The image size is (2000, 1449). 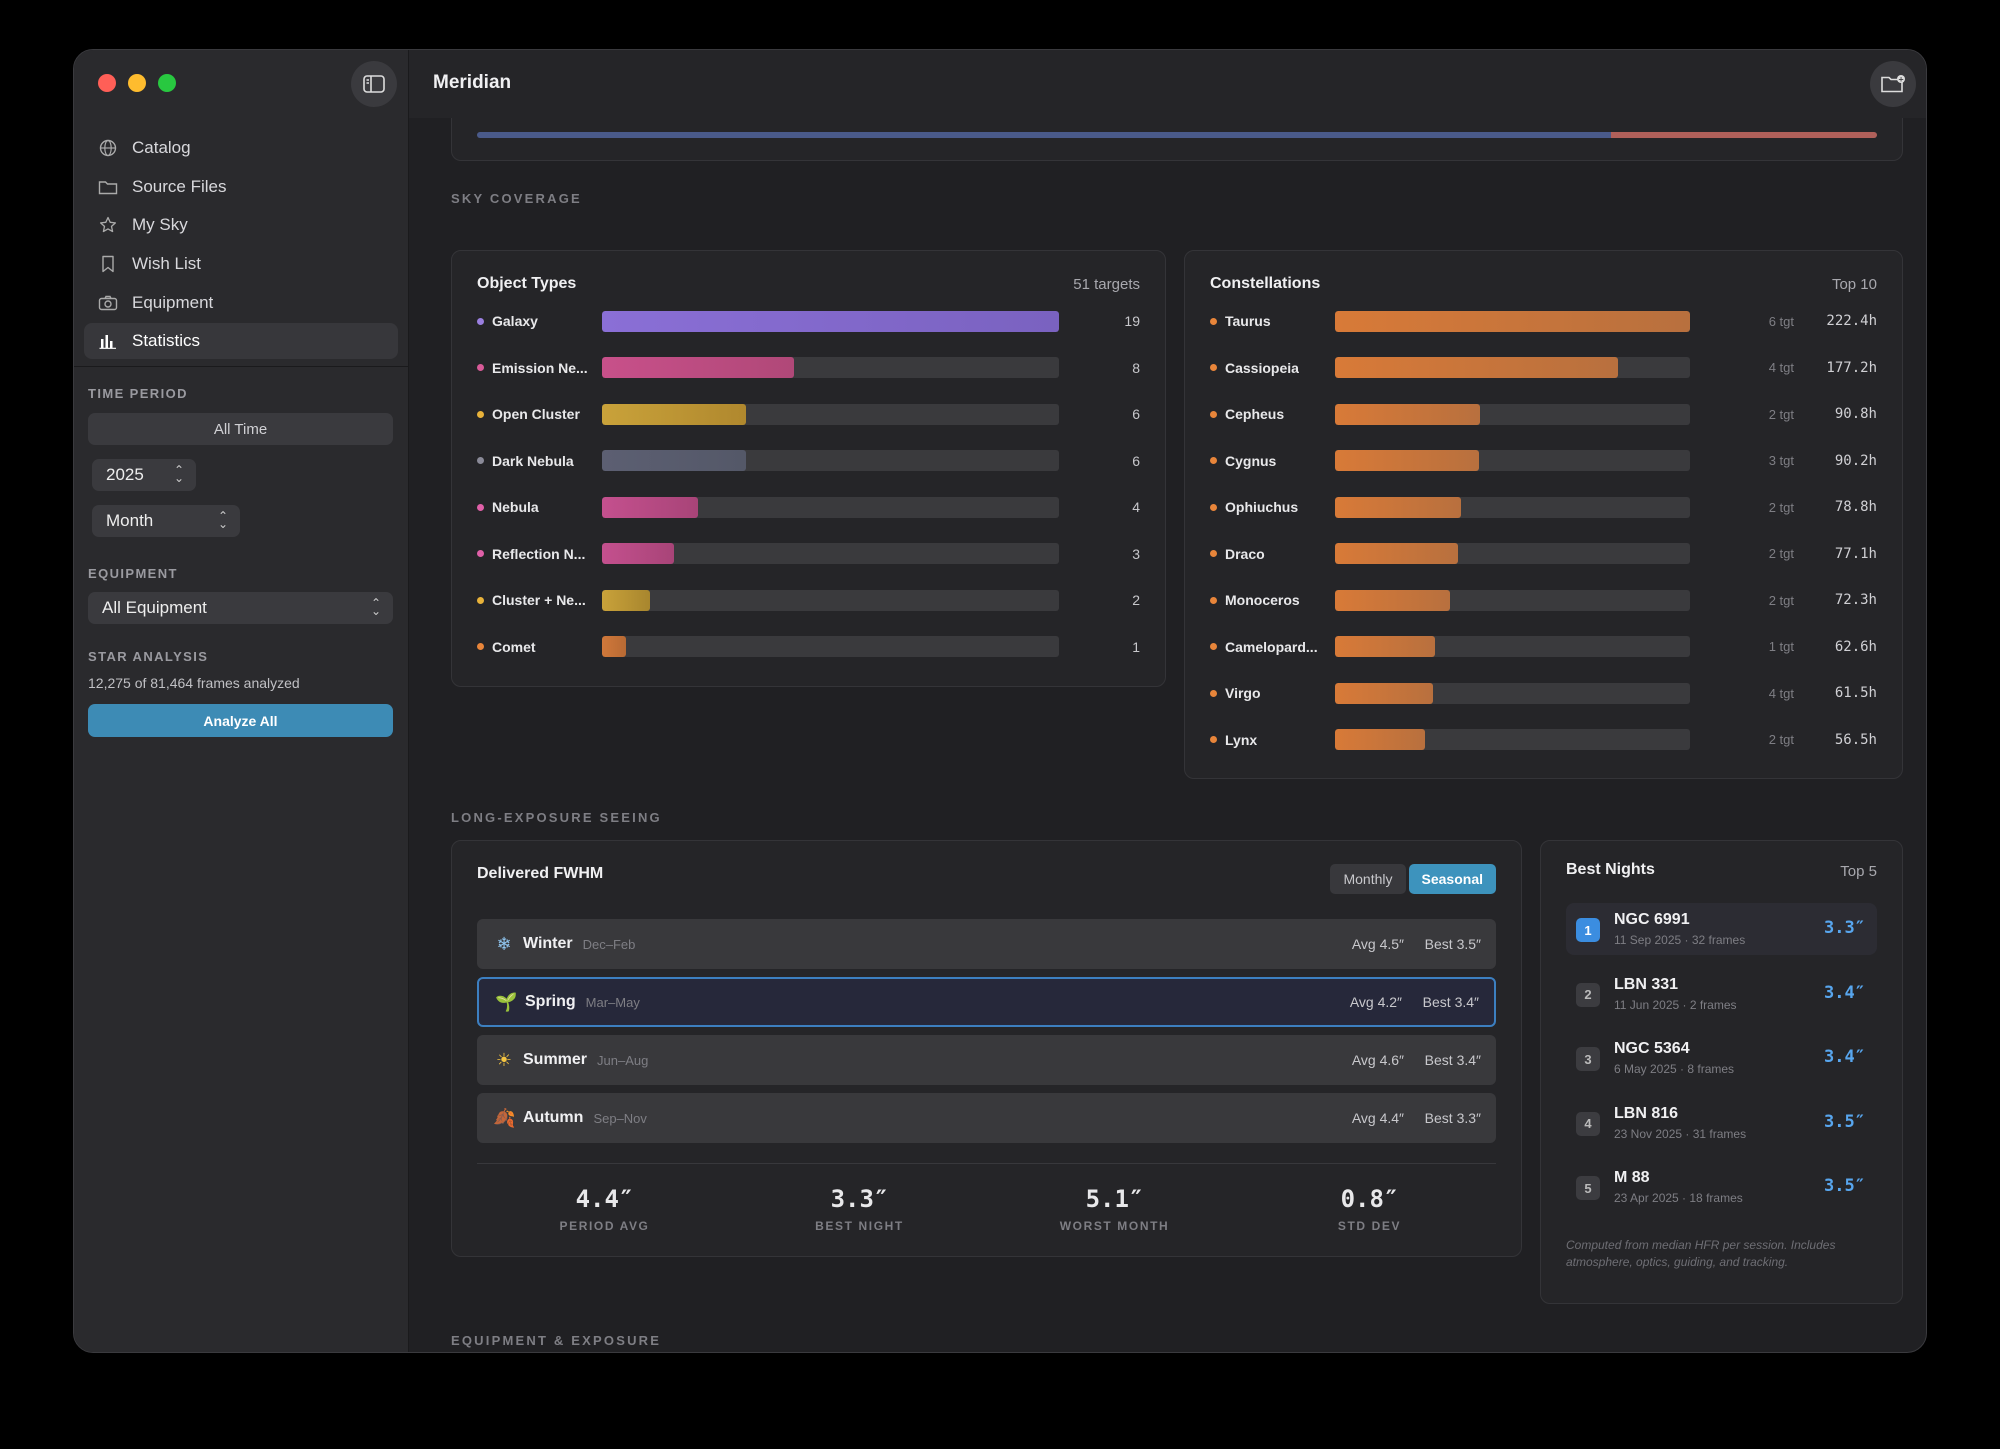 I want to click on constellation-label: Cygnus, so click(x=1251, y=460).